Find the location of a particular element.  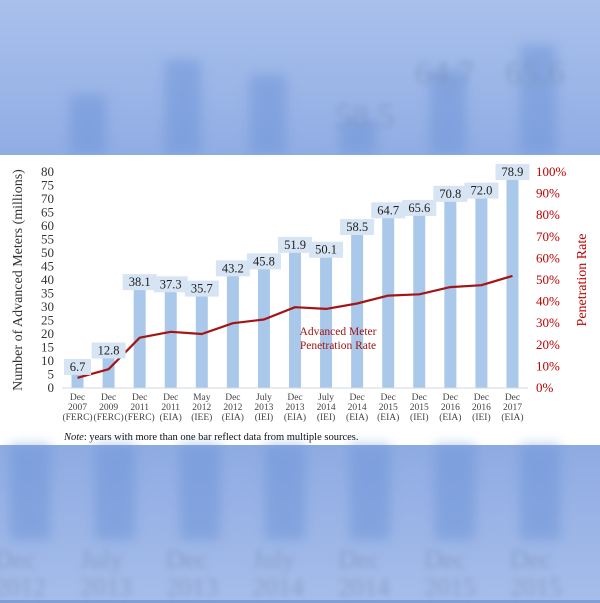

y-tick-label: 30 is located at coordinates (47, 306).